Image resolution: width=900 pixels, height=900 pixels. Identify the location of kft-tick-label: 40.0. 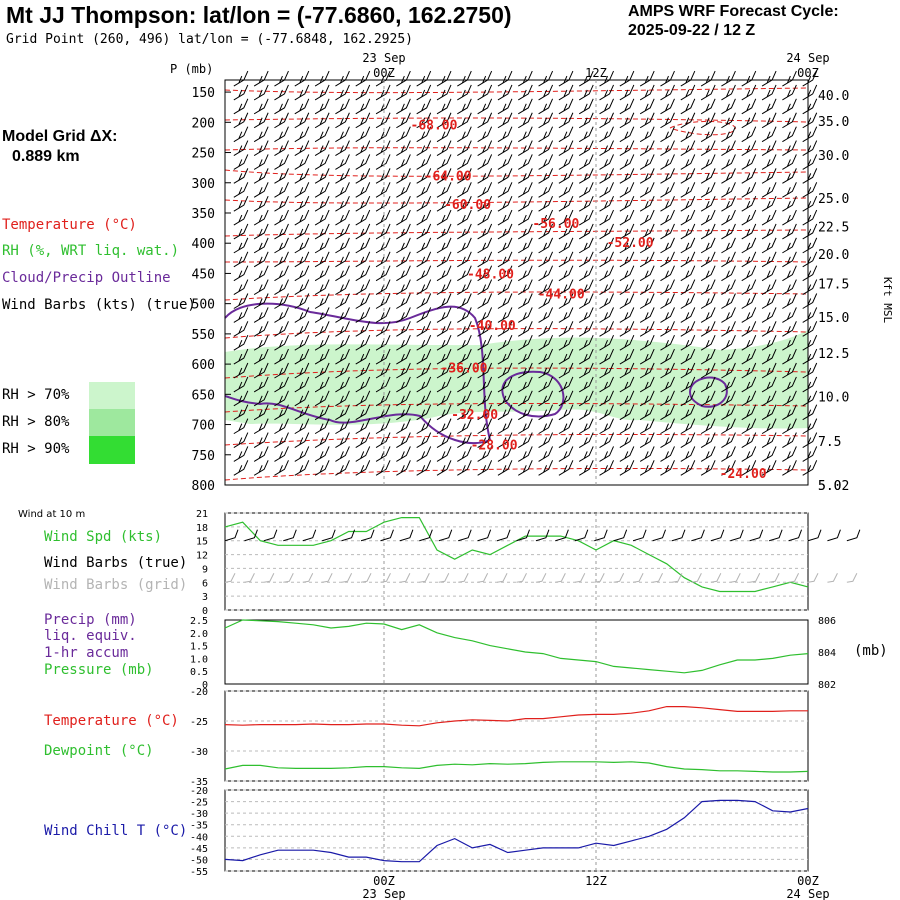
(833, 96).